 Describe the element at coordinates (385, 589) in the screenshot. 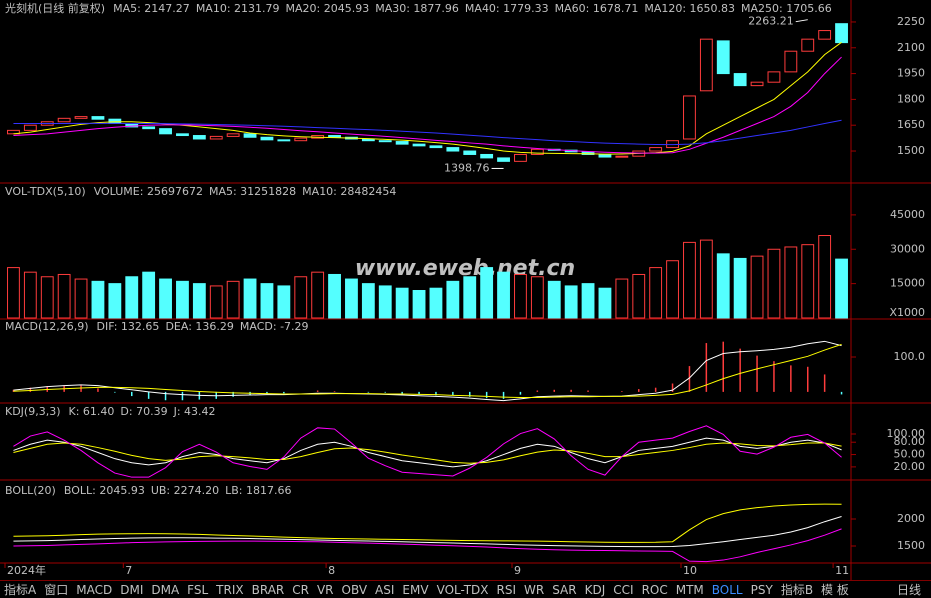

I see `indicator-tab: ASI` at that location.